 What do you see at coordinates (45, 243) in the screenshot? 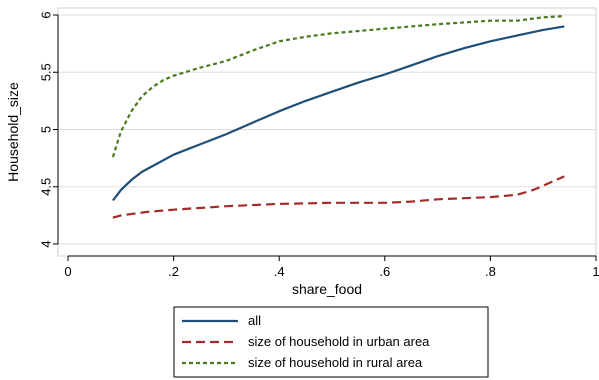
I see `y-tick-label-0: 4` at bounding box center [45, 243].